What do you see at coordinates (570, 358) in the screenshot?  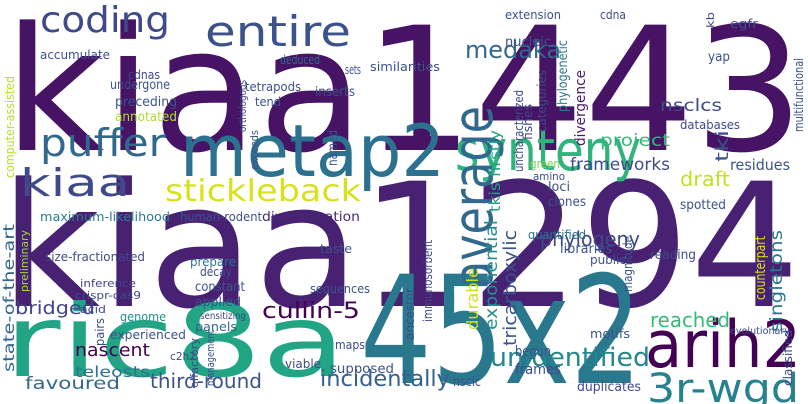 I see `word: unidentified` at bounding box center [570, 358].